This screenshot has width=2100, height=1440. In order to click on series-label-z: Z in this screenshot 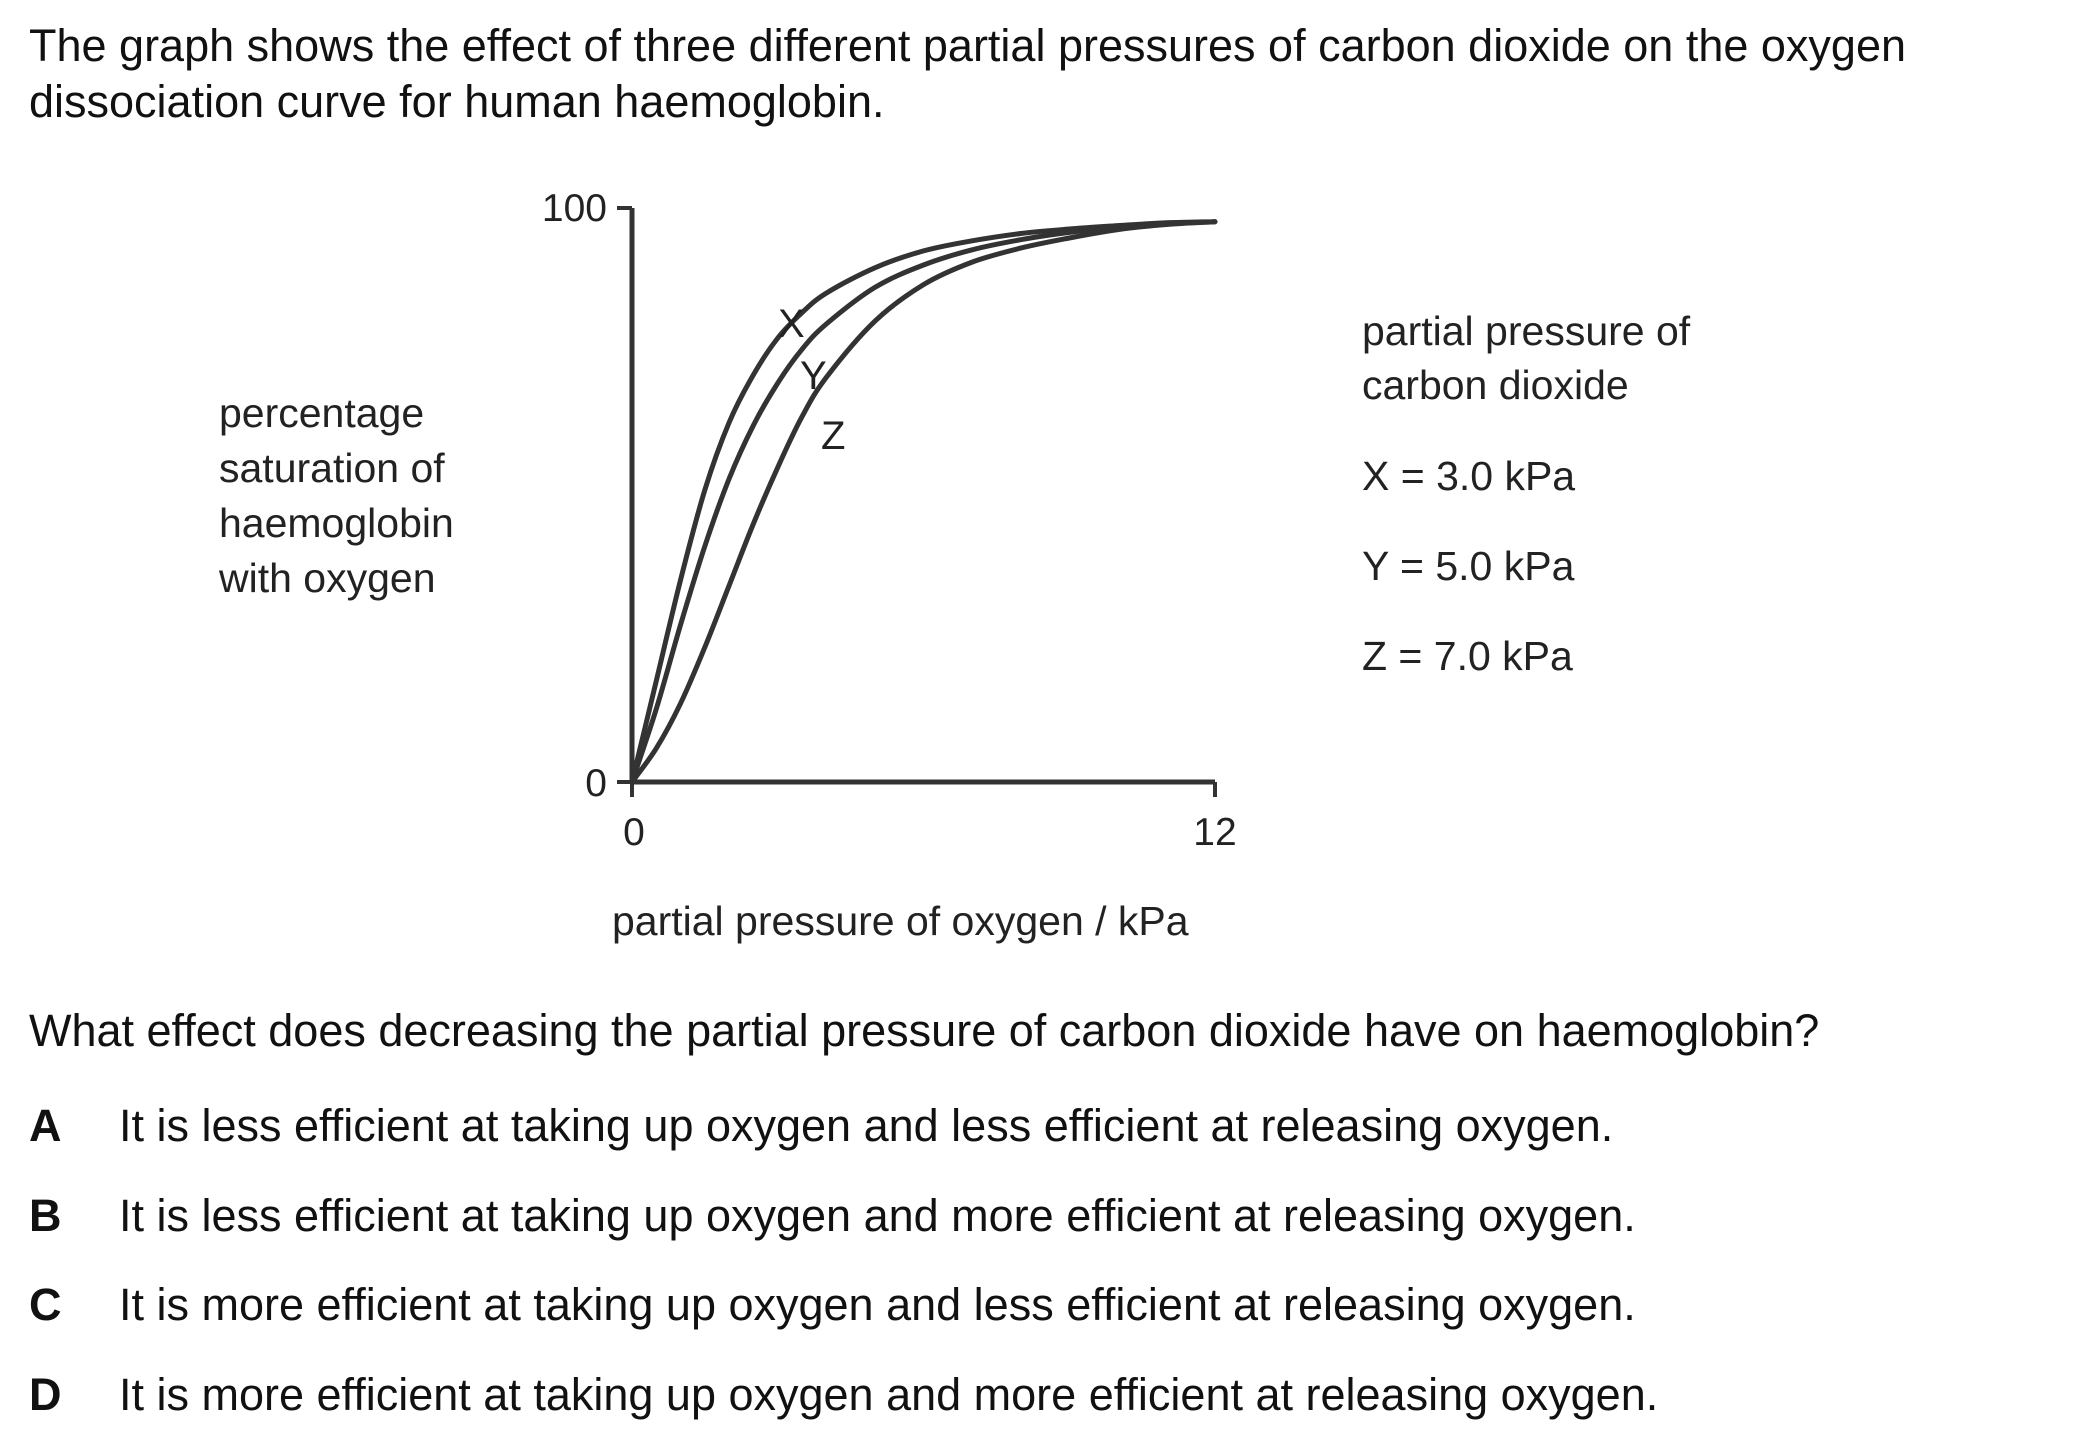, I will do `click(833, 436)`.